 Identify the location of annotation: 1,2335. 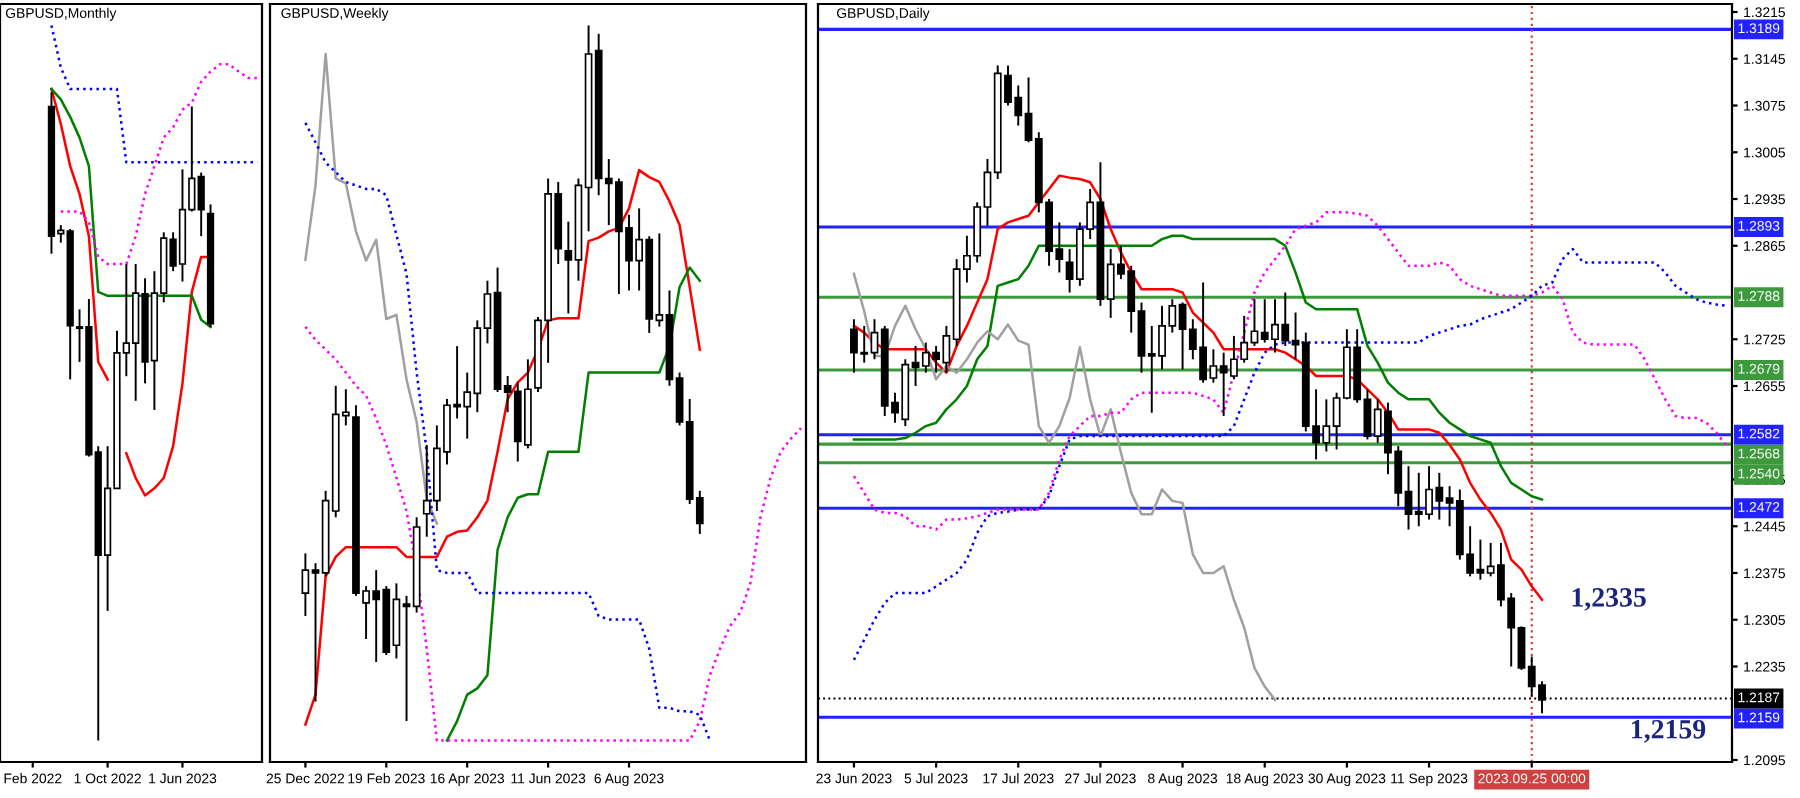
(1609, 599).